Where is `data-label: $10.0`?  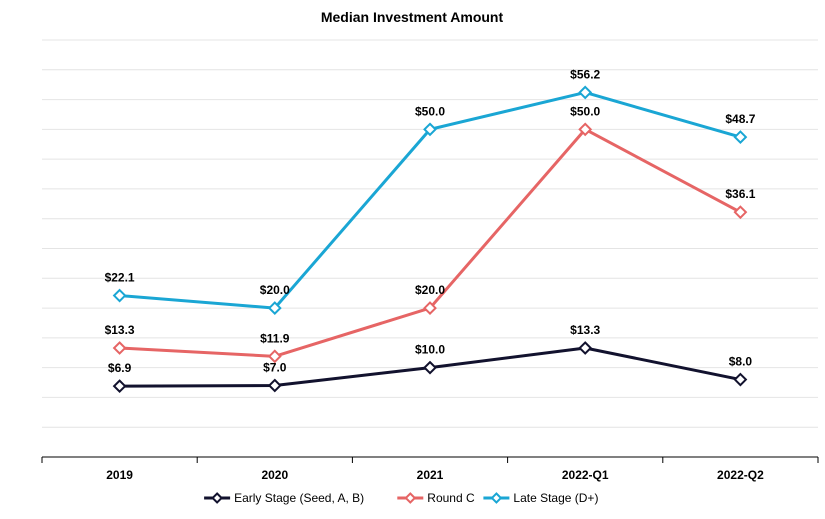 data-label: $10.0 is located at coordinates (430, 350).